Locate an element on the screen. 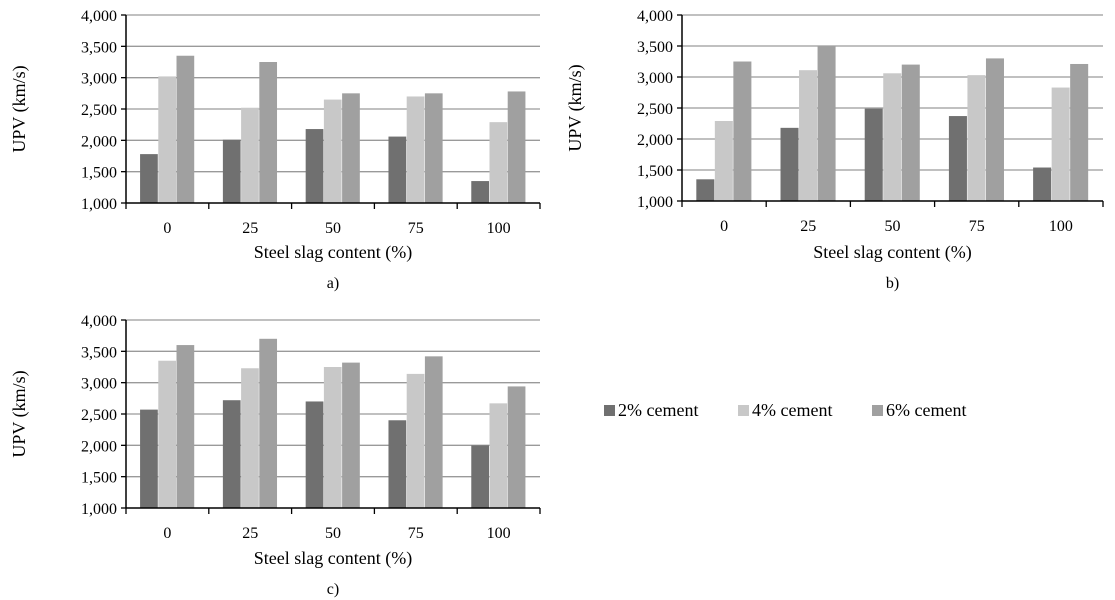  legend-label: 6% cement is located at coordinates (926, 410).